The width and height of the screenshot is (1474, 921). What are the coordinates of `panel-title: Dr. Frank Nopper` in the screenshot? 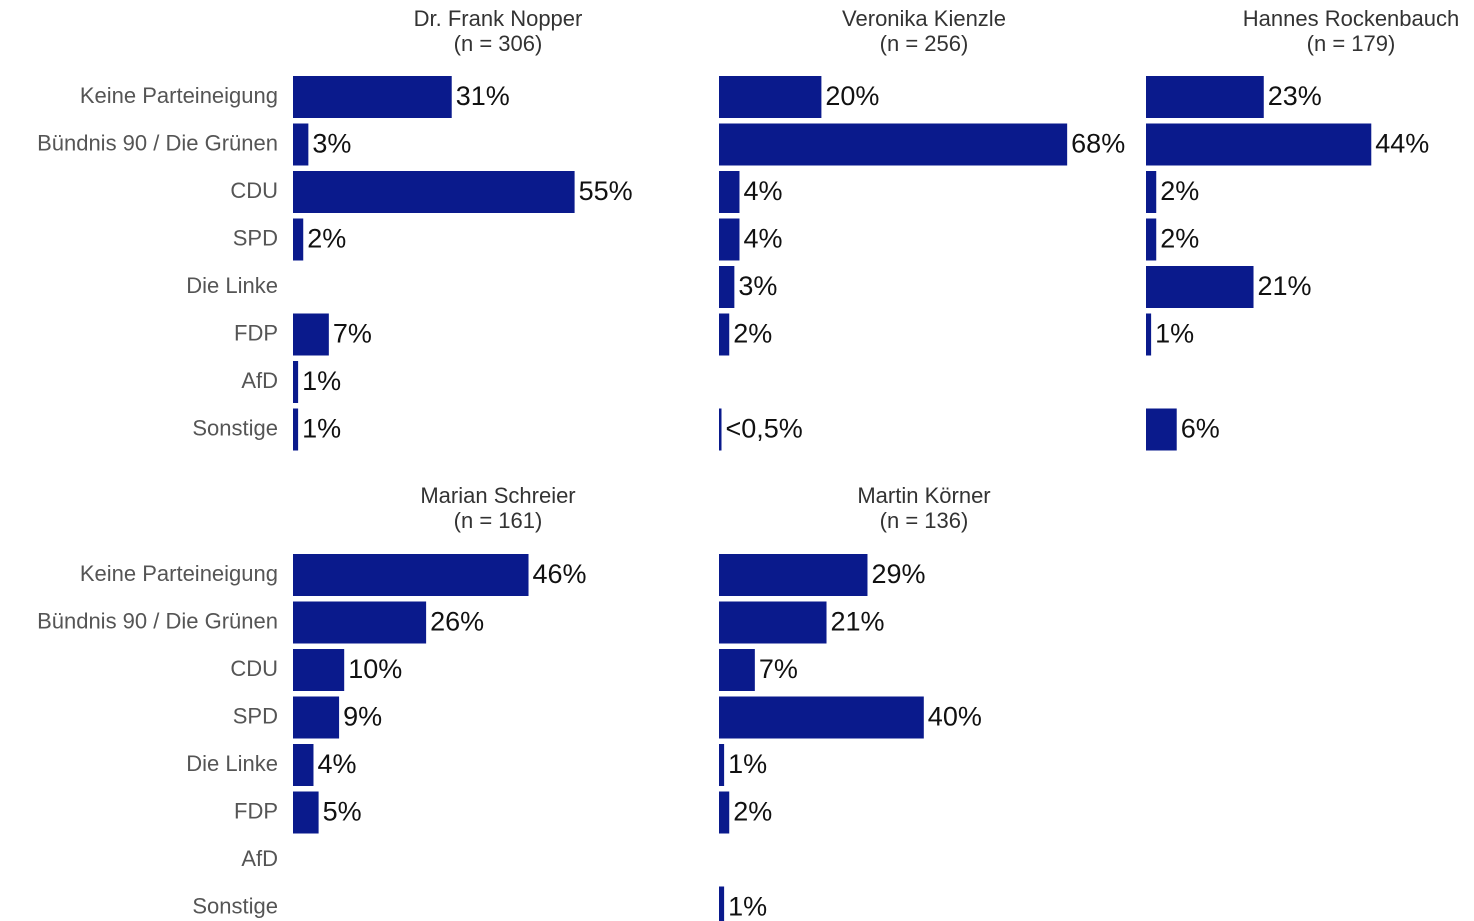 It's located at (498, 18).